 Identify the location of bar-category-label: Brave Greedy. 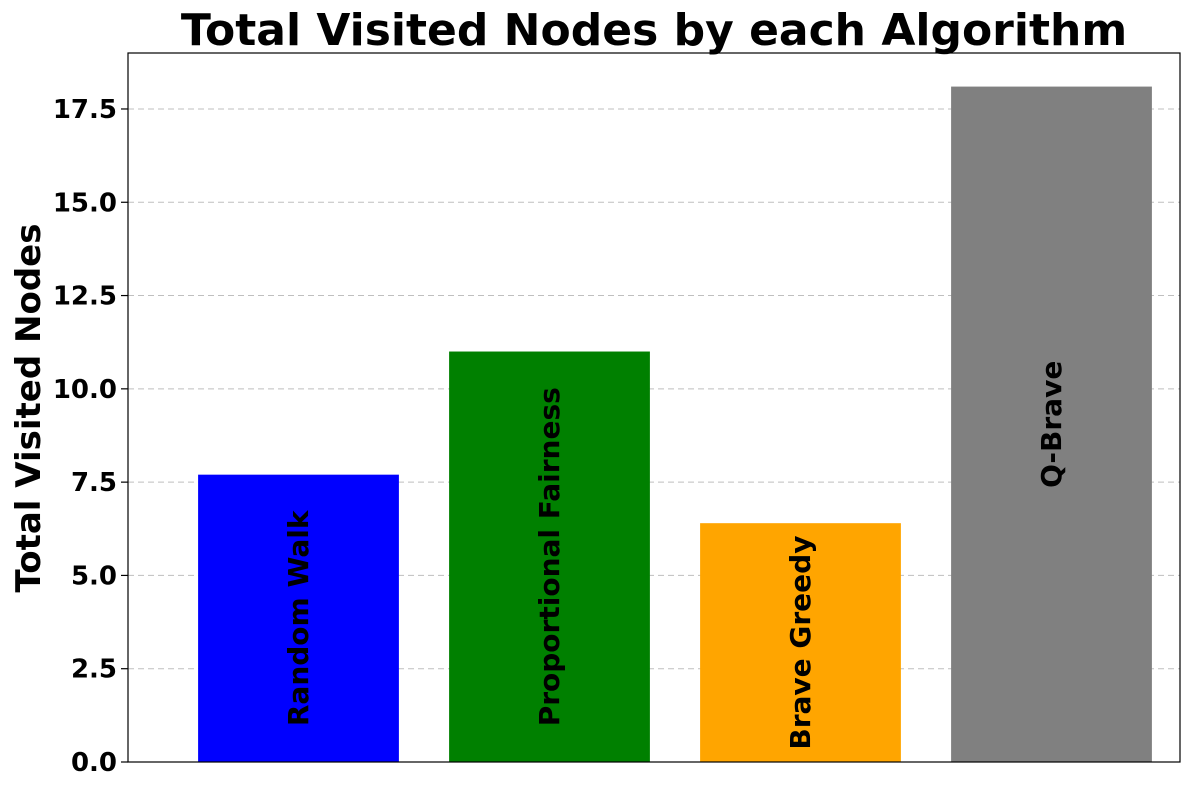
(800, 643).